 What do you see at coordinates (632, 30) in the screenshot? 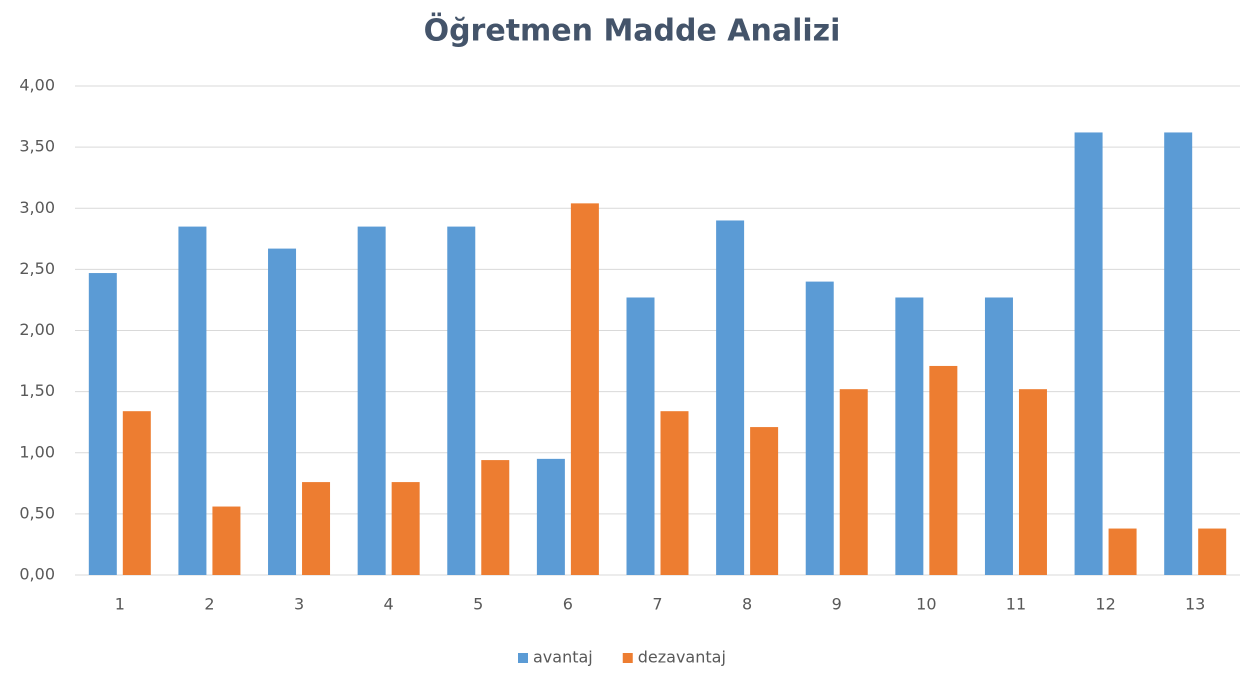
I see `chart-title: Öğretmen Madde Analizi` at bounding box center [632, 30].